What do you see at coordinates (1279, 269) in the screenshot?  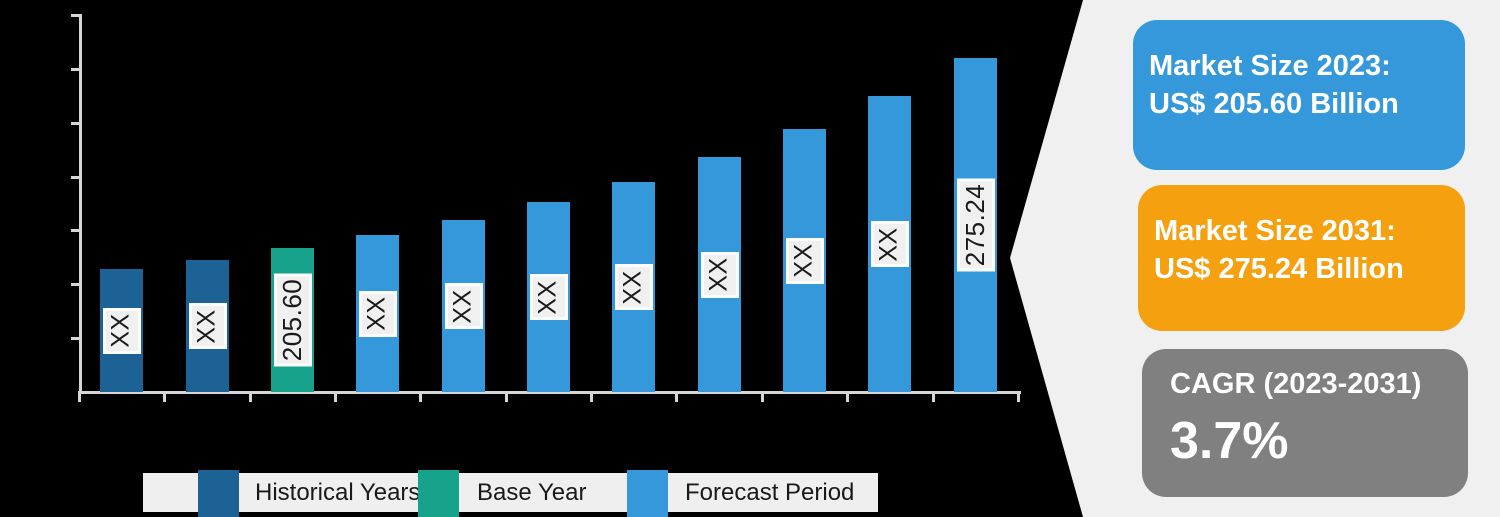 I see `card-value: US$ 275.24 Billion` at bounding box center [1279, 269].